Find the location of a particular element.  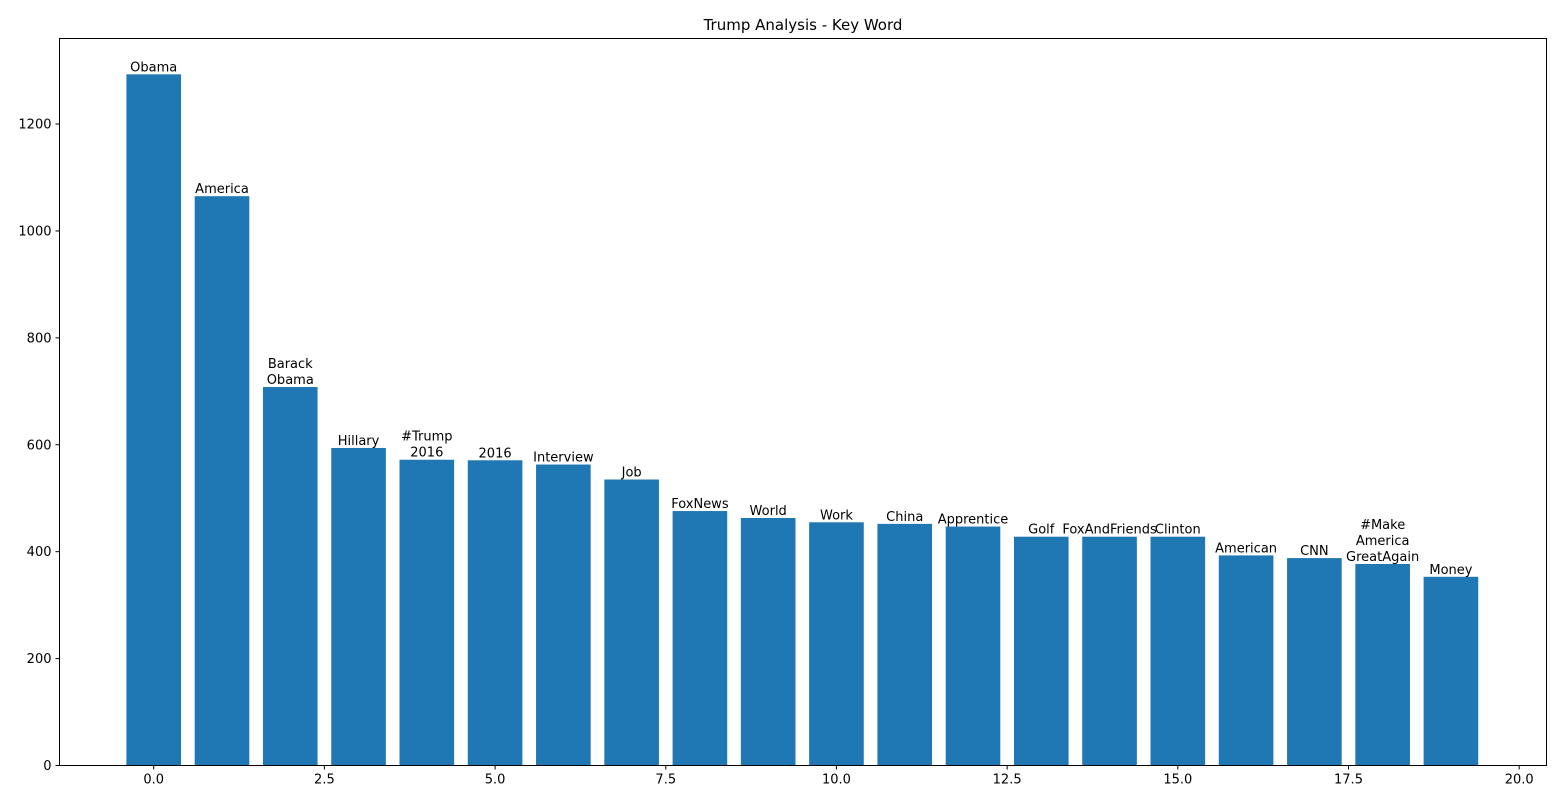

x-tick-label: 20.0 is located at coordinates (1519, 780).